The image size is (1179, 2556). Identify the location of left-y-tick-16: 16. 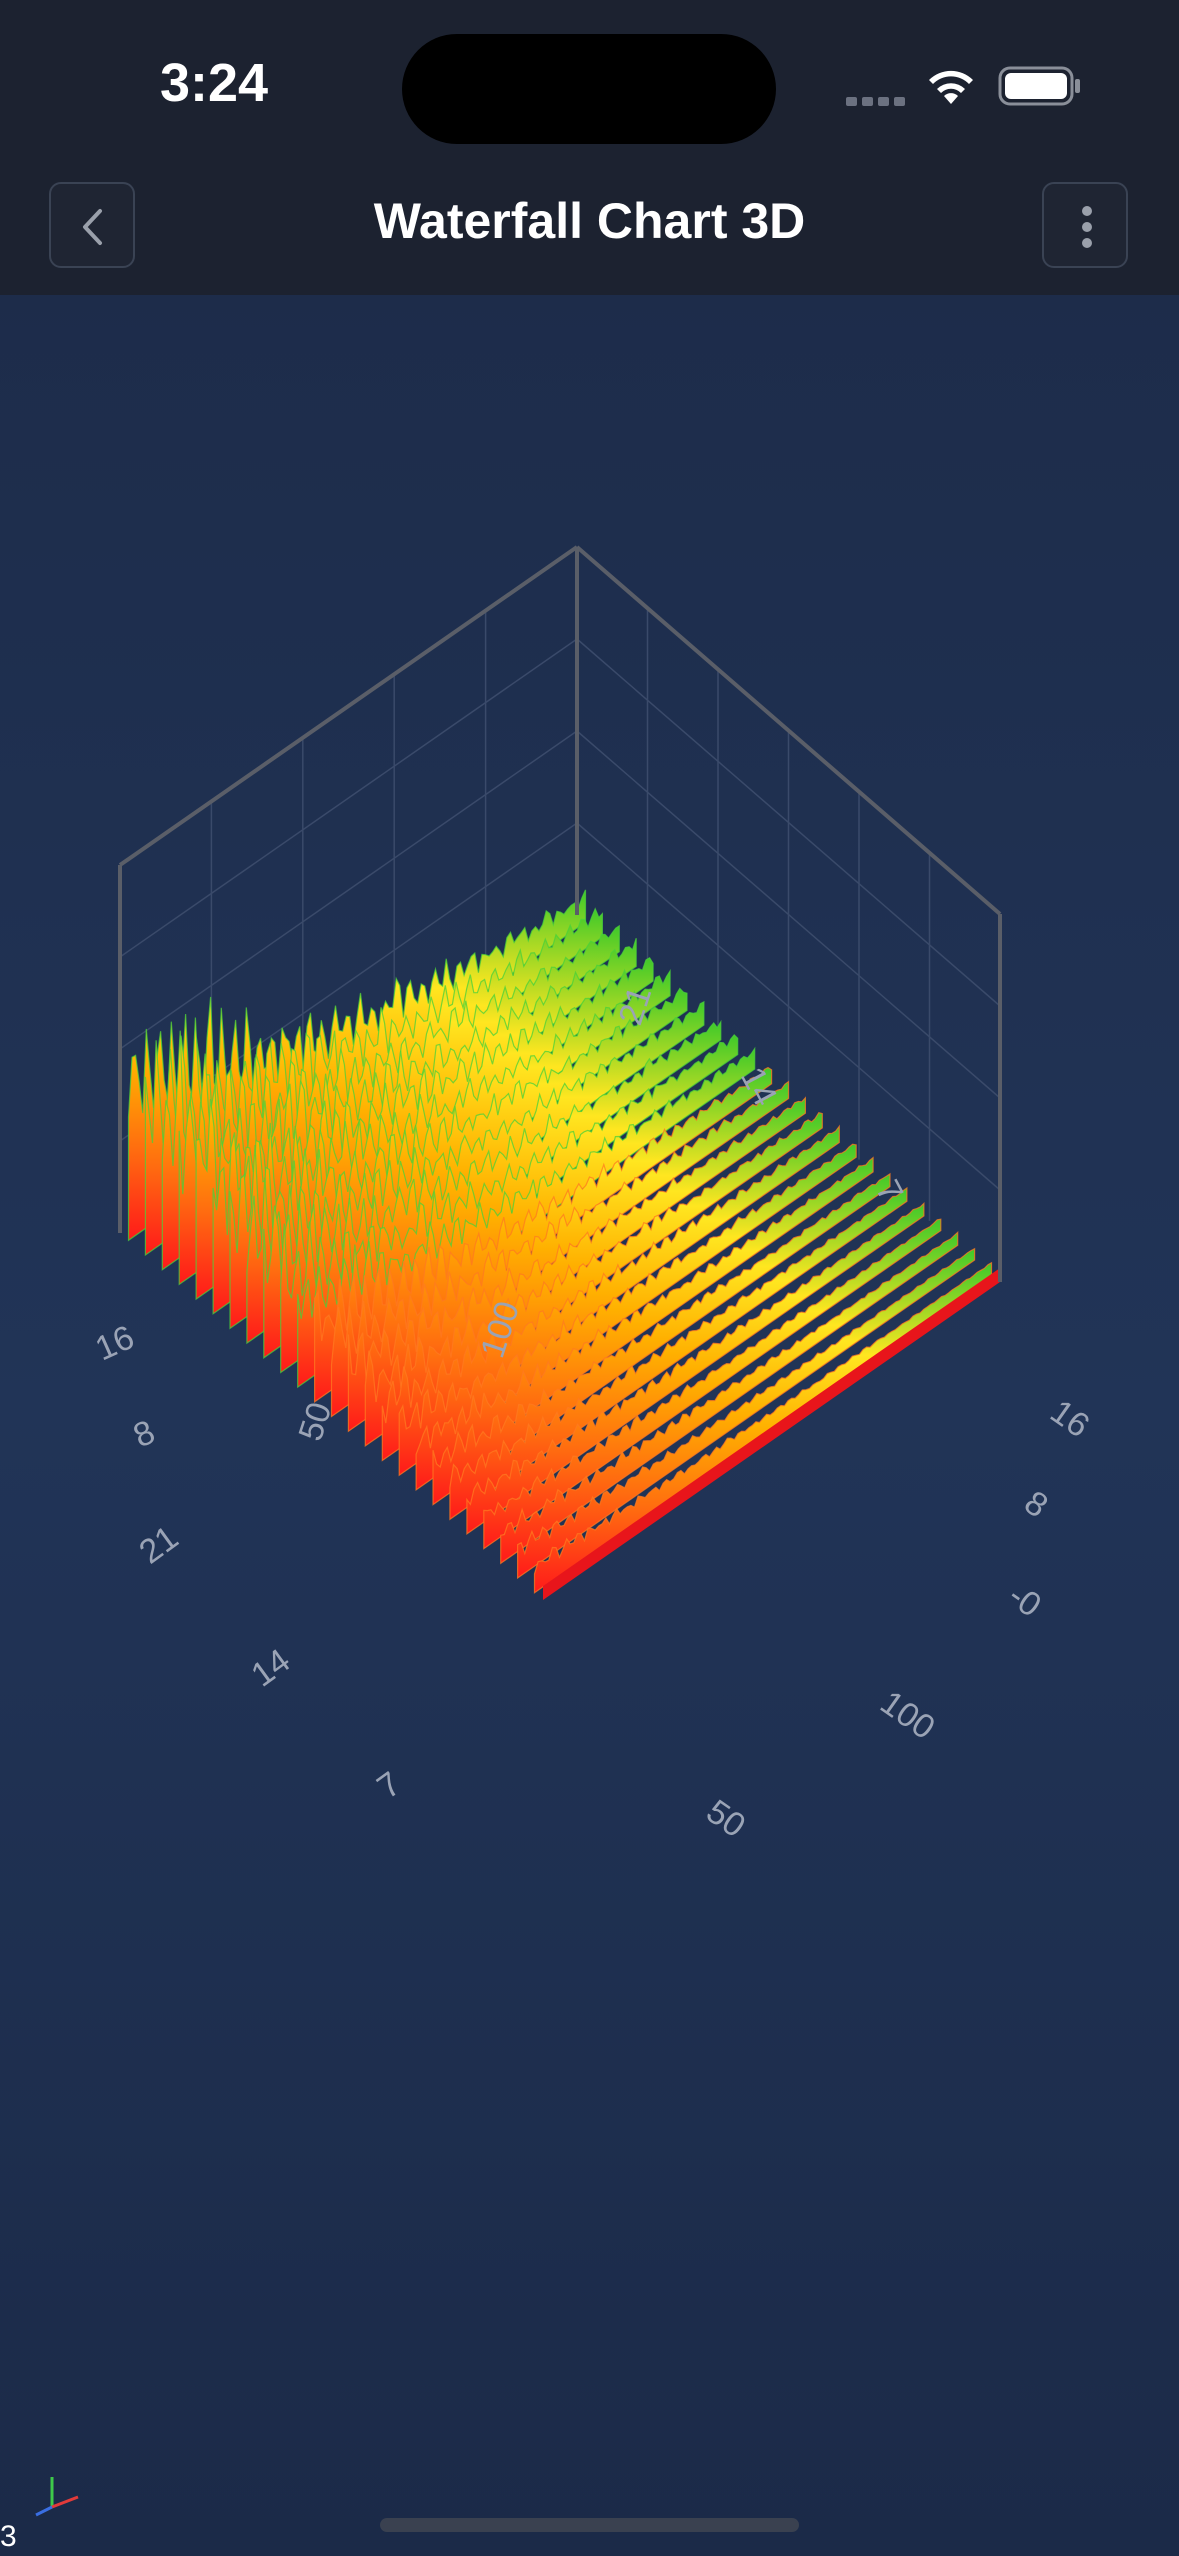
(115, 1343).